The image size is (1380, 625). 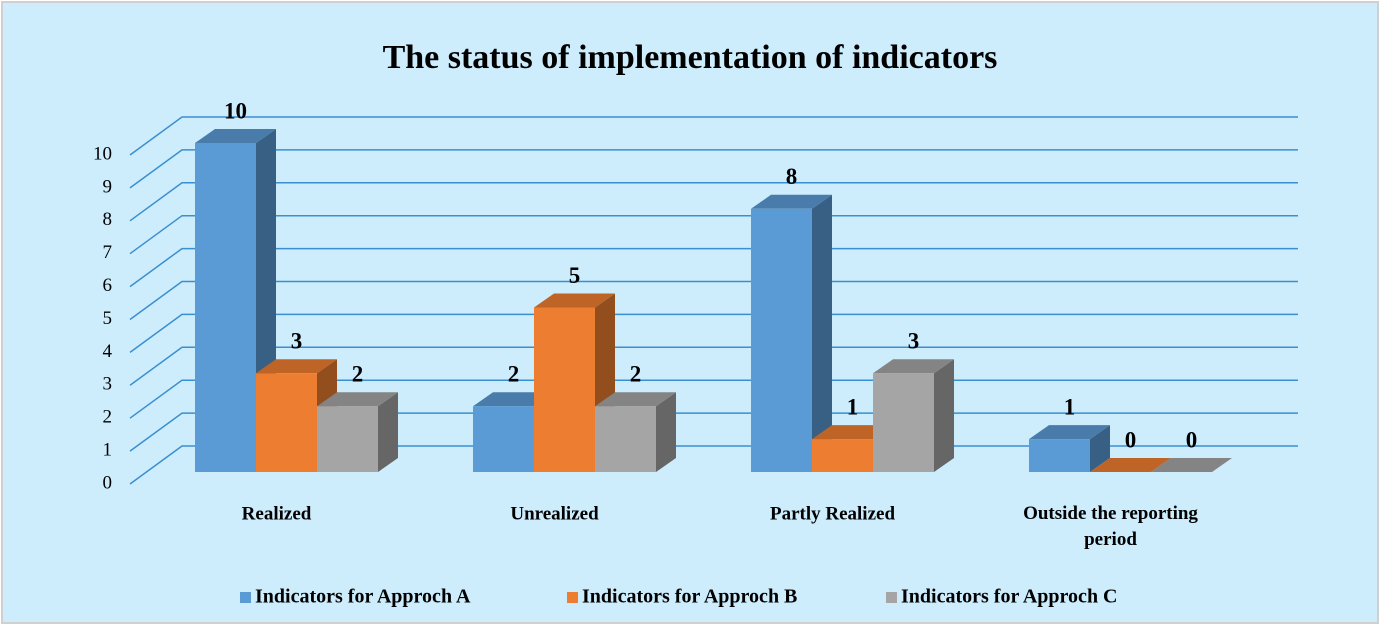 What do you see at coordinates (108, 417) in the screenshot?
I see `y-tick-label: 2` at bounding box center [108, 417].